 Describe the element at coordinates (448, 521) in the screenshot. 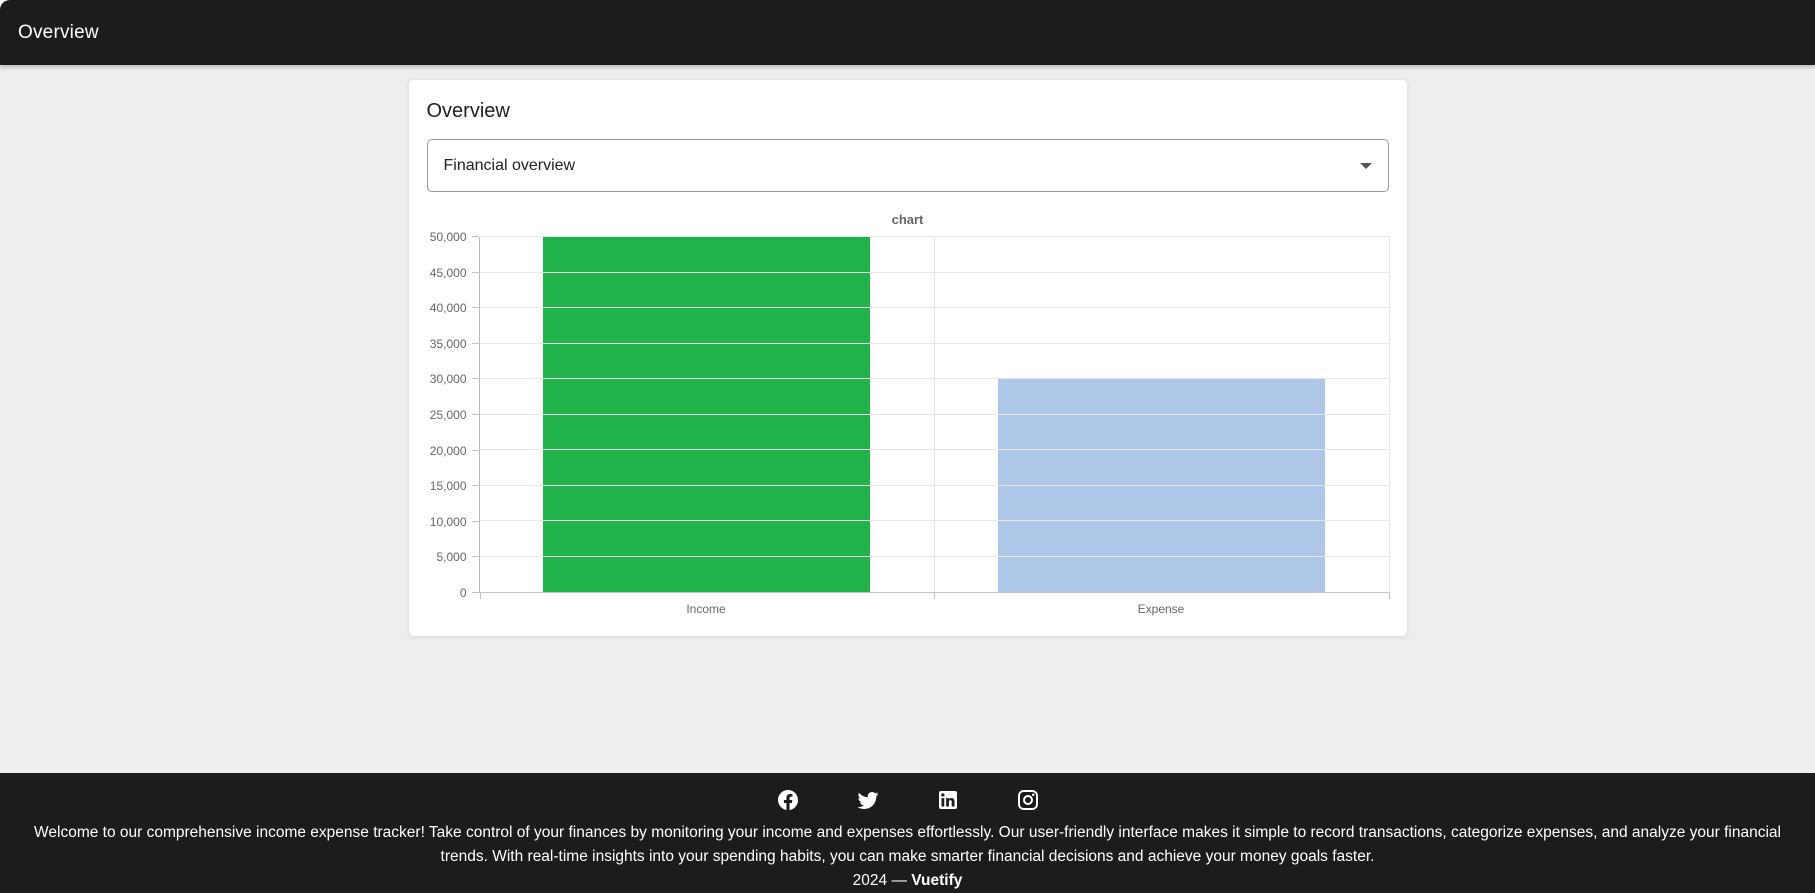

I see `y-tick-label: 10,000` at that location.